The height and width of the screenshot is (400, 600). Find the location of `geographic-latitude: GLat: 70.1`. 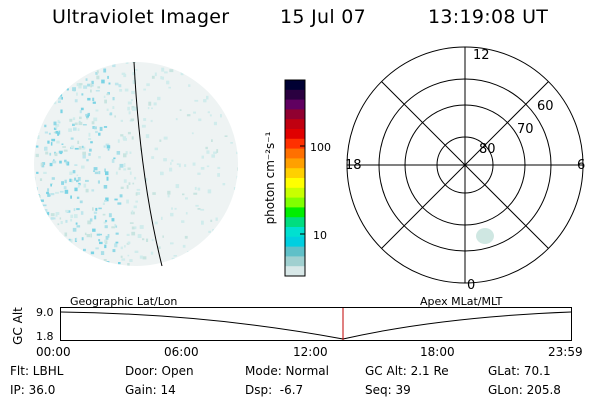

geographic-latitude: GLat: 70.1 is located at coordinates (519, 371).